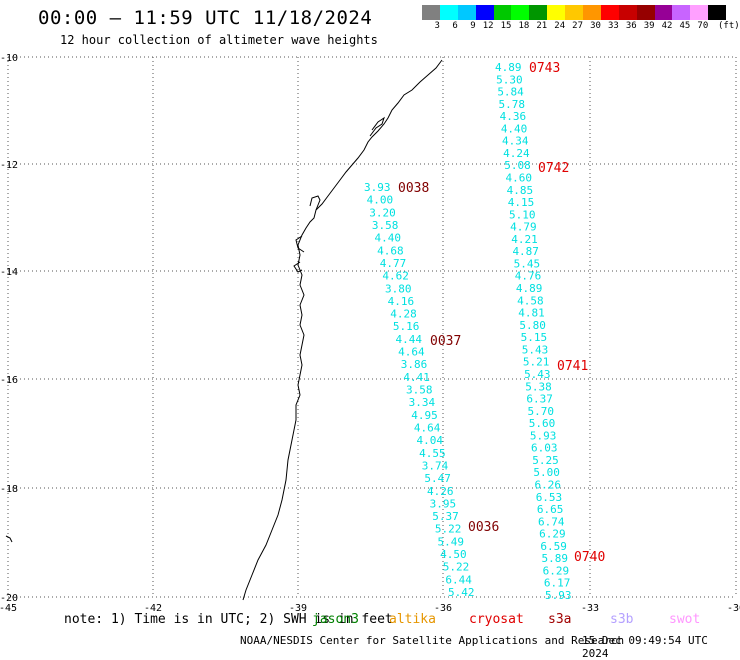  Describe the element at coordinates (550, 509) in the screenshot. I see `wave-height-label: 6.65` at that location.